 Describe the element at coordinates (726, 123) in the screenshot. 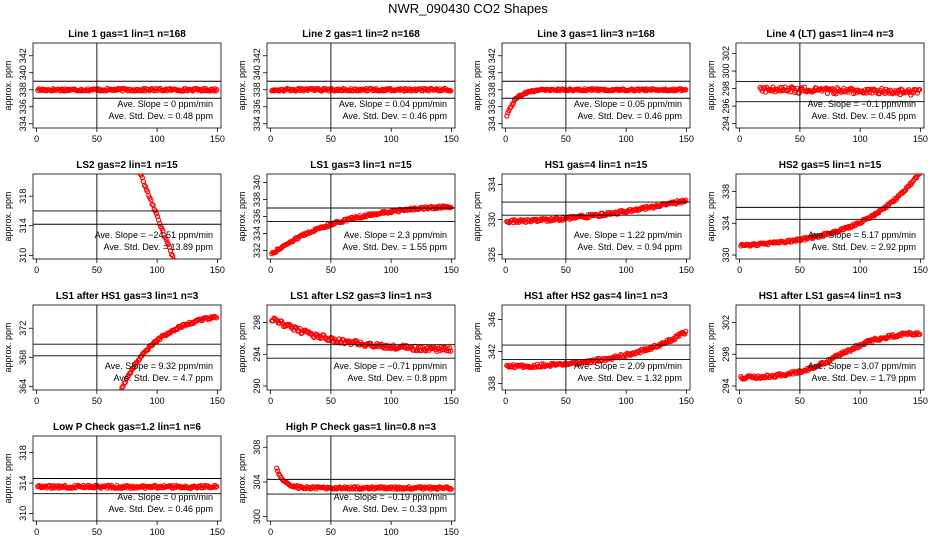

I see `y-tick-label: 294` at that location.